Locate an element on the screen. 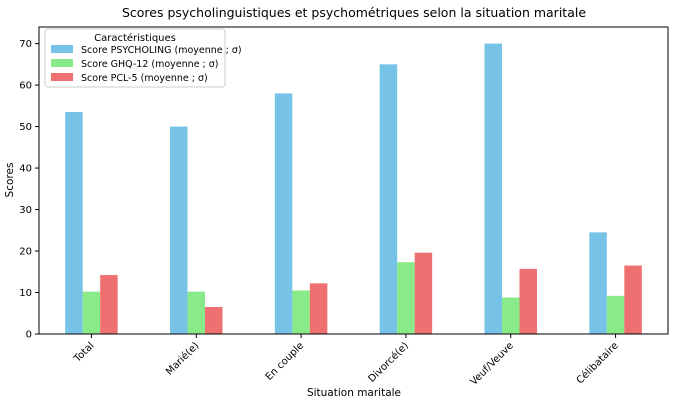 The height and width of the screenshot is (405, 675). legend-label-1: Score PSYCHOLING (moyenne ; σ) is located at coordinates (161, 50).